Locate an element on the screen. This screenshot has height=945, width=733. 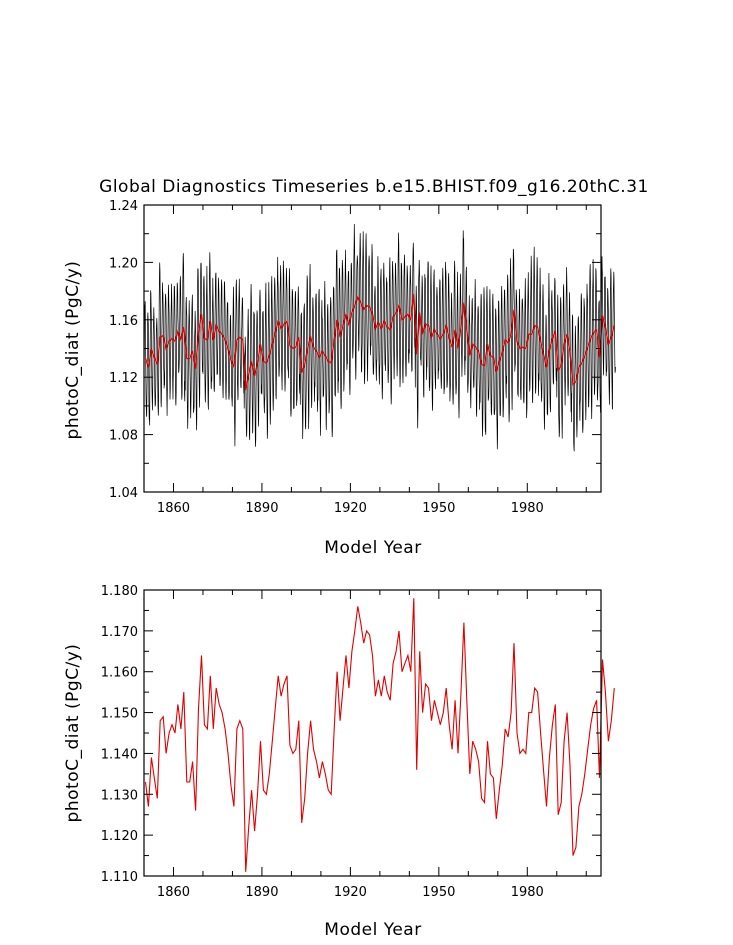
top-x-axis-label: Model Year is located at coordinates (372, 548).